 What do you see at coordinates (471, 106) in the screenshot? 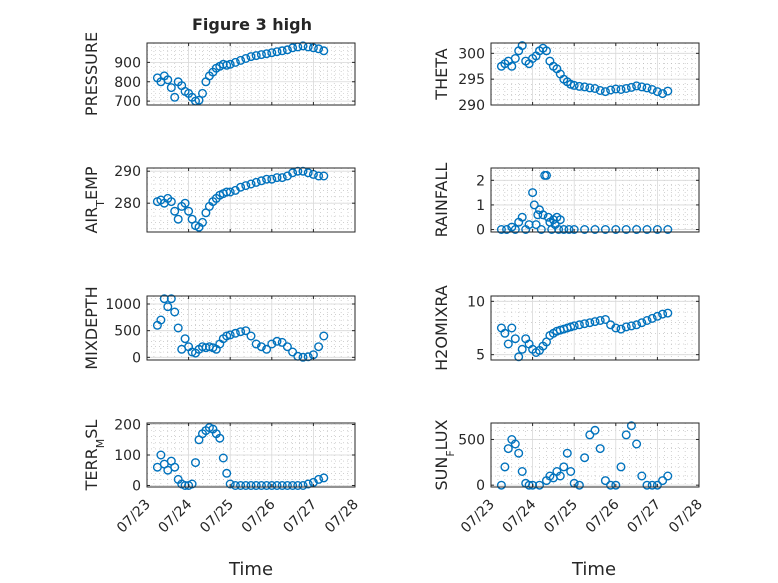
I see `y-tick-label: 290` at bounding box center [471, 106].